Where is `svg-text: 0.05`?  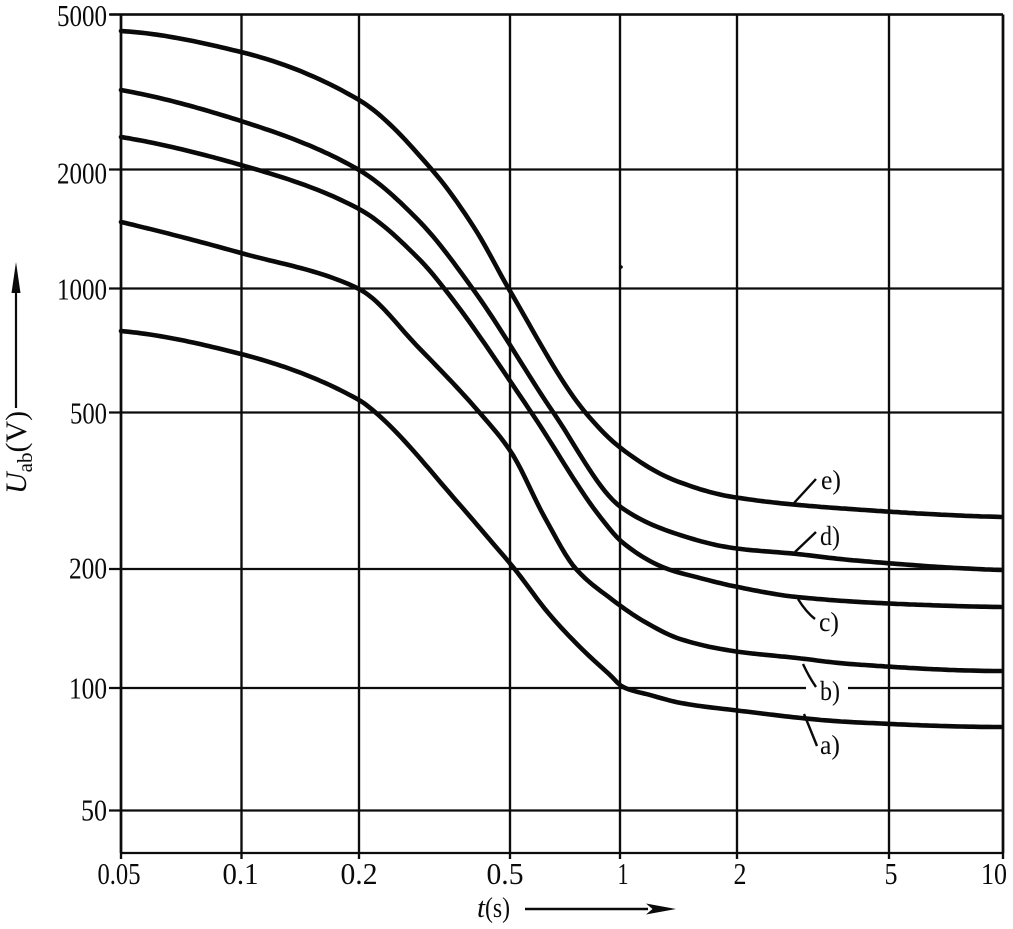
svg-text: 0.05 is located at coordinates (119, 873).